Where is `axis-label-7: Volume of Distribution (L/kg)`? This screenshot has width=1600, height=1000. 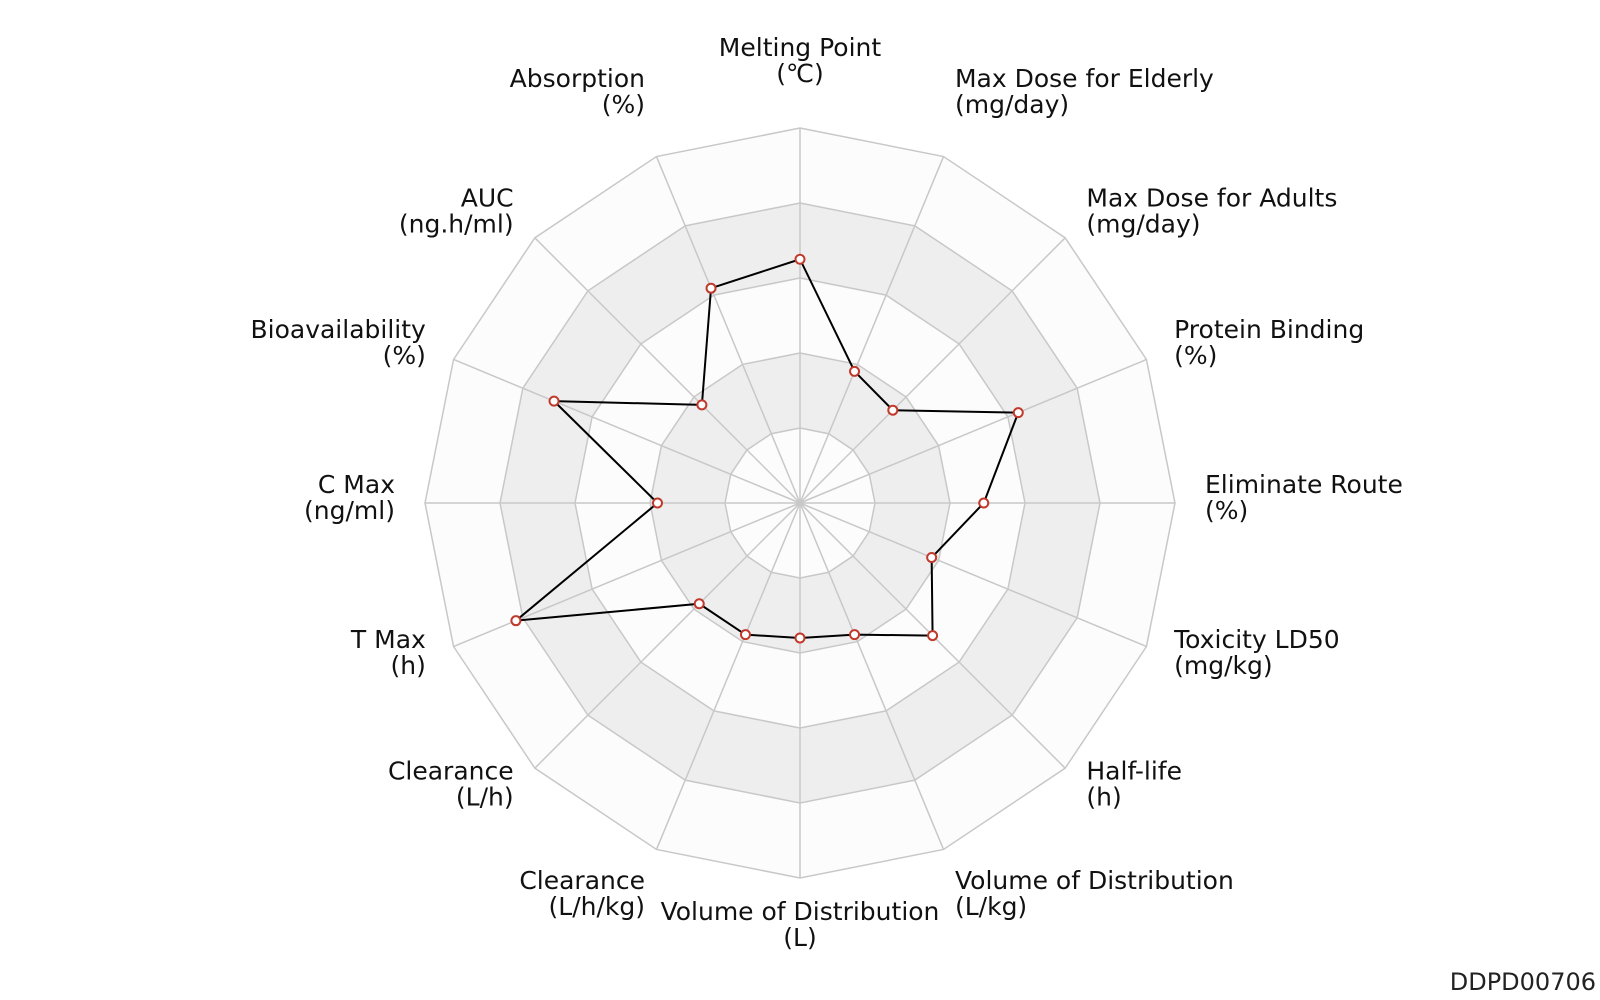
axis-label-7: Volume of Distribution (L/kg) is located at coordinates (1094, 893).